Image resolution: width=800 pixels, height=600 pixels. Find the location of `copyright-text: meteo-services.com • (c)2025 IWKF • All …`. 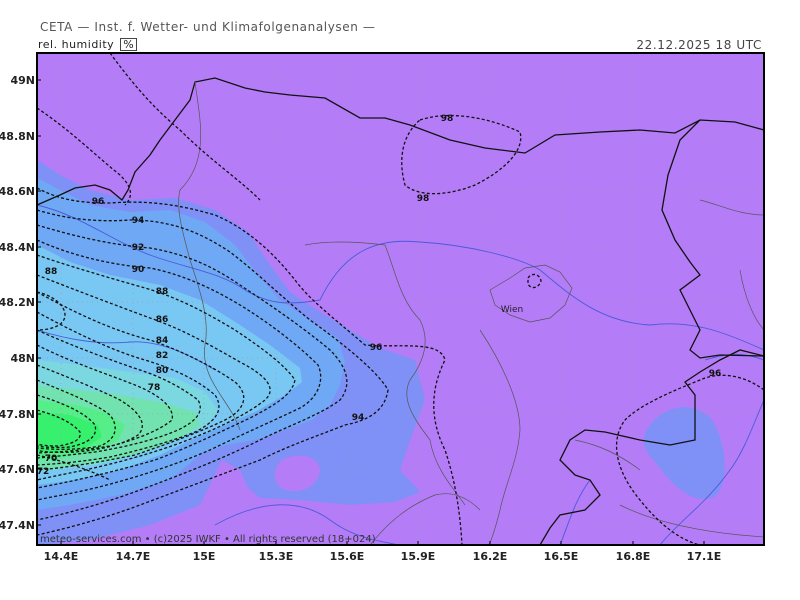

copyright-text: meteo-services.com • (c)2025 IWKF • All … is located at coordinates (208, 539).